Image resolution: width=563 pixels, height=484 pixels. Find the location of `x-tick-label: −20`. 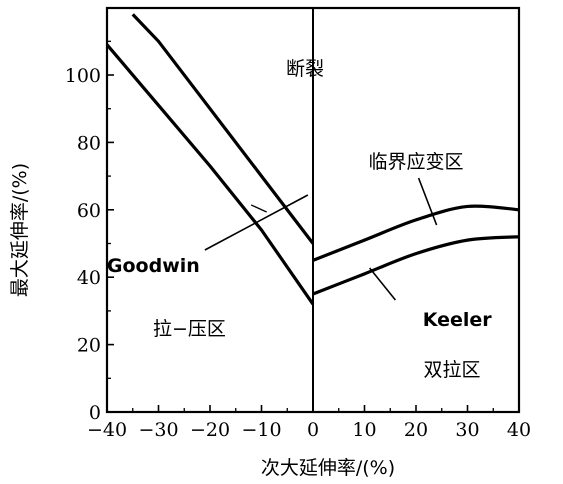

x-tick-label: −20 is located at coordinates (210, 430).